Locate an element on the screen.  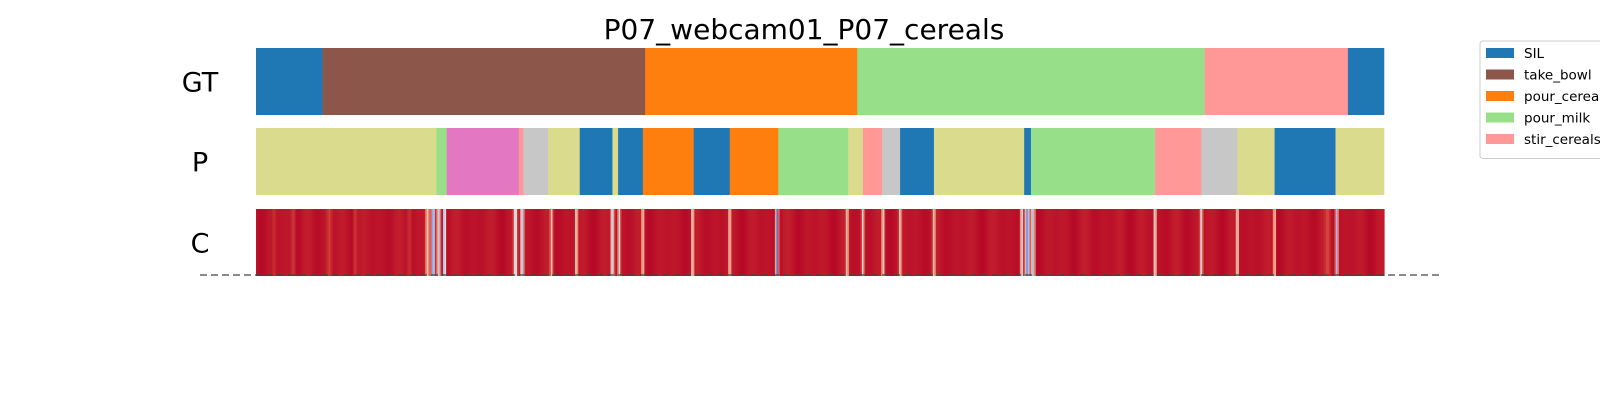
legend-swatch is located at coordinates (1500, 139).